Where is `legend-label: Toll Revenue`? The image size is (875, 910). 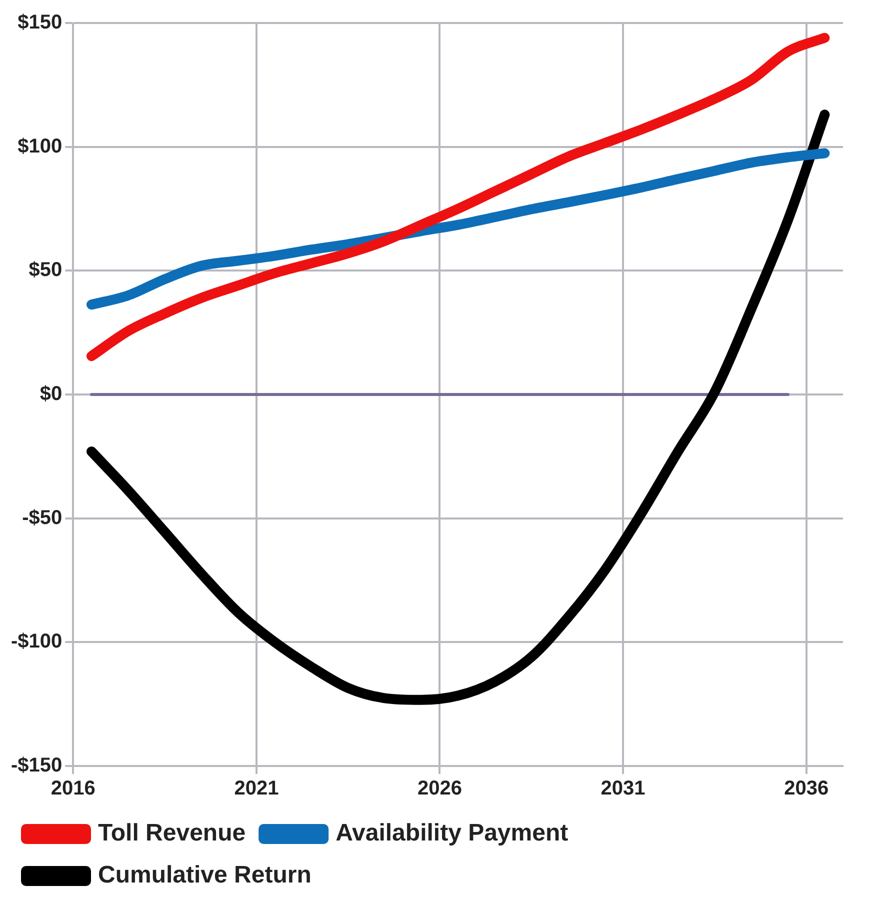 legend-label: Toll Revenue is located at coordinates (172, 833).